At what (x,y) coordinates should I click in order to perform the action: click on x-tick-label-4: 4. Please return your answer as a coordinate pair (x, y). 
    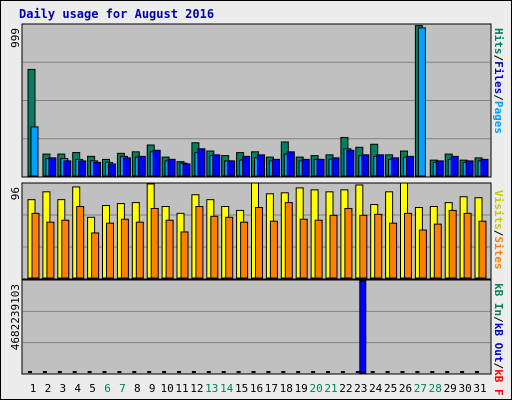
    Looking at the image, I should click on (77, 388).